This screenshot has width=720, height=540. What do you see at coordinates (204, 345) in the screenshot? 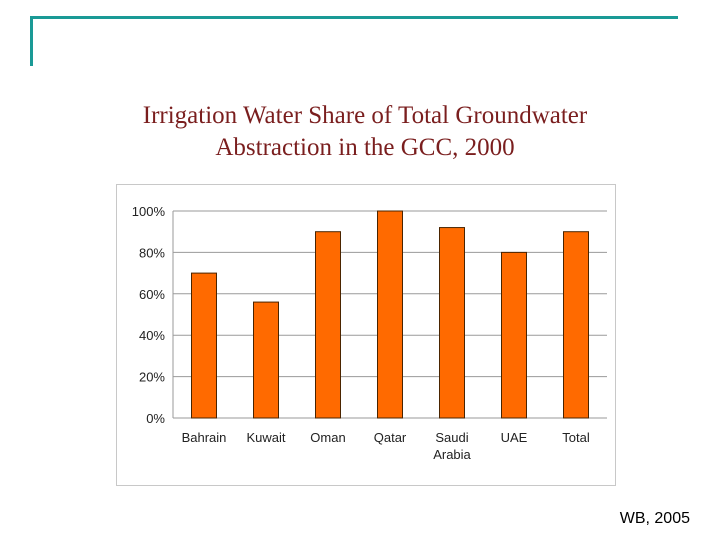
I see `bar-bahrain` at bounding box center [204, 345].